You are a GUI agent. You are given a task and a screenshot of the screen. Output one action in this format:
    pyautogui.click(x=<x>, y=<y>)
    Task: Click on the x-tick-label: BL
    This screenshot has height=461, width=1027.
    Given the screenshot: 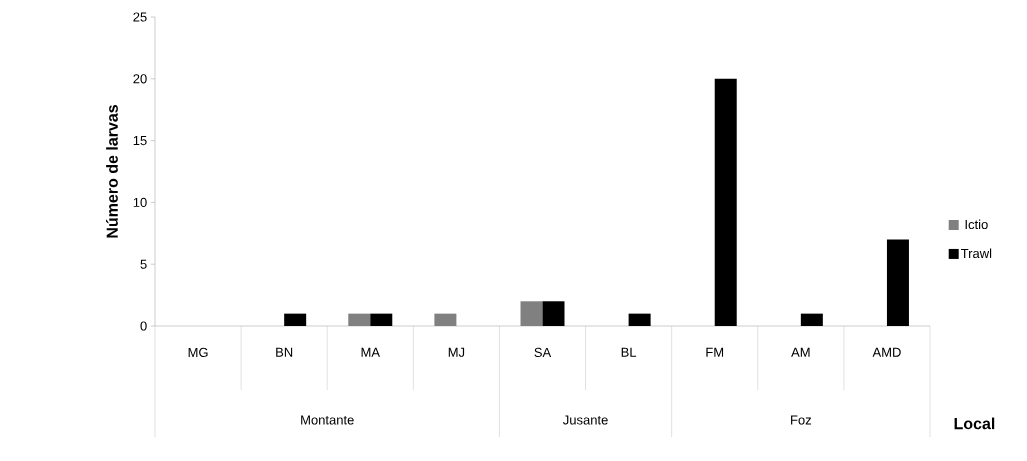 What is the action you would take?
    pyautogui.click(x=629, y=352)
    